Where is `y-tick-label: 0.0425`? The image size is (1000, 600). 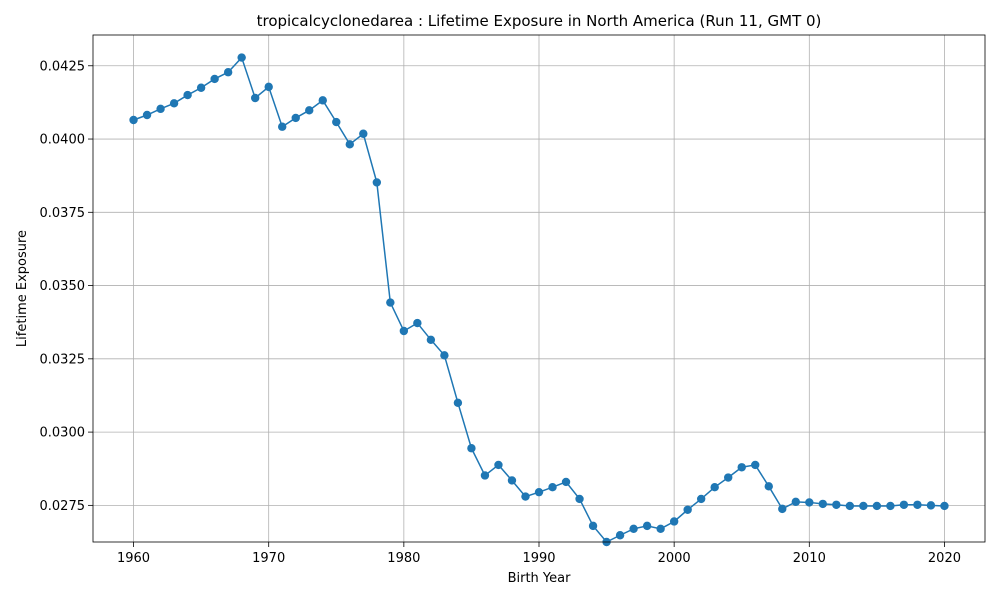 y-tick-label: 0.0425 is located at coordinates (63, 66).